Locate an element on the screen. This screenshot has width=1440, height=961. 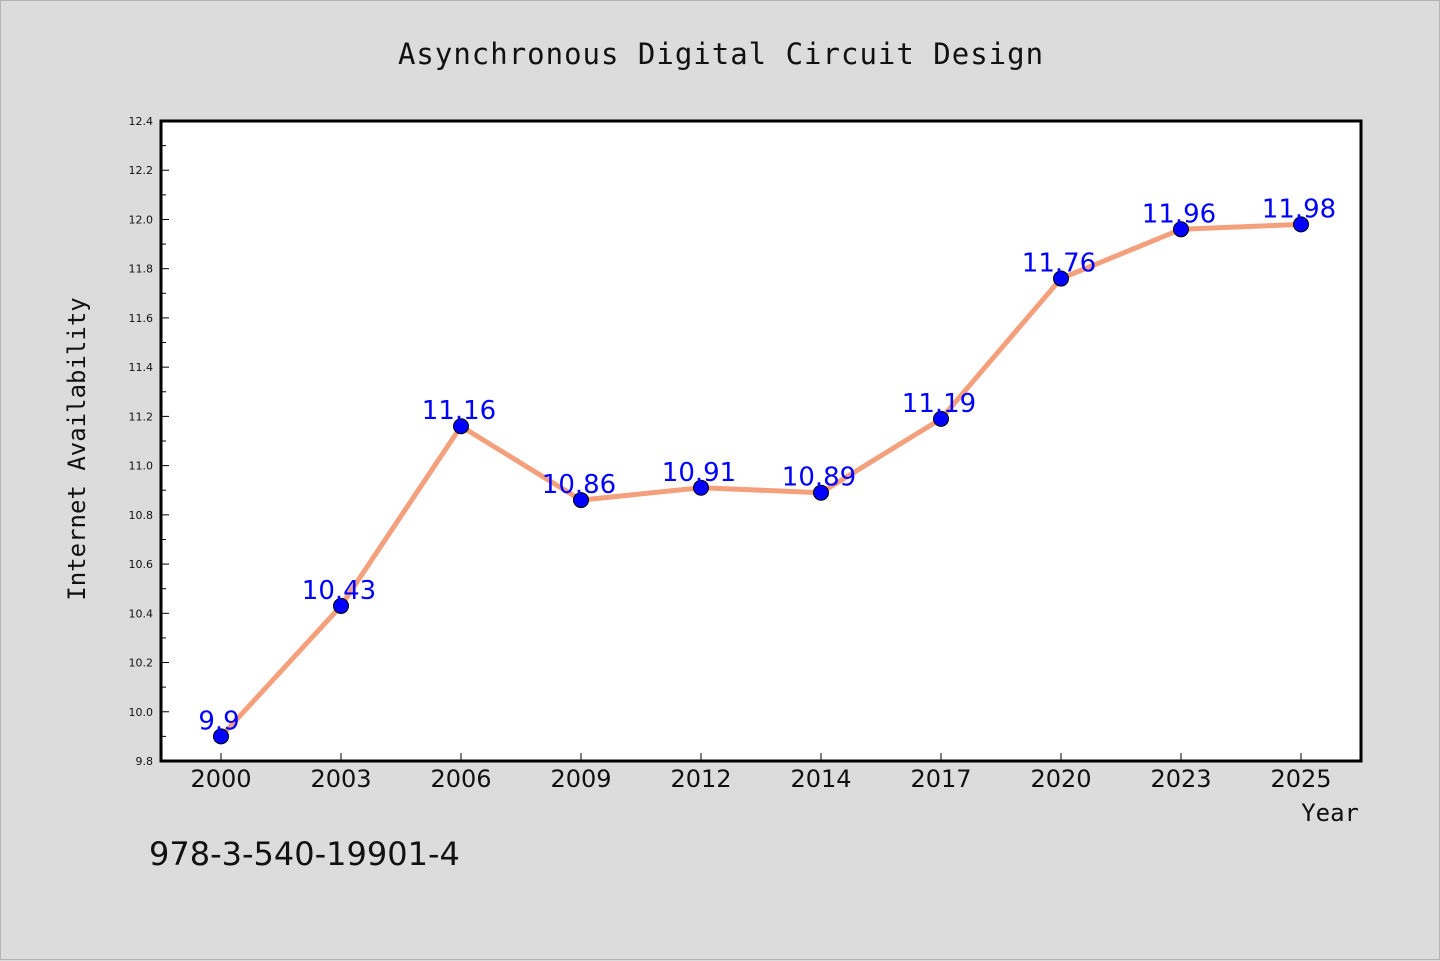
data-label: 9.9 is located at coordinates (218, 721).